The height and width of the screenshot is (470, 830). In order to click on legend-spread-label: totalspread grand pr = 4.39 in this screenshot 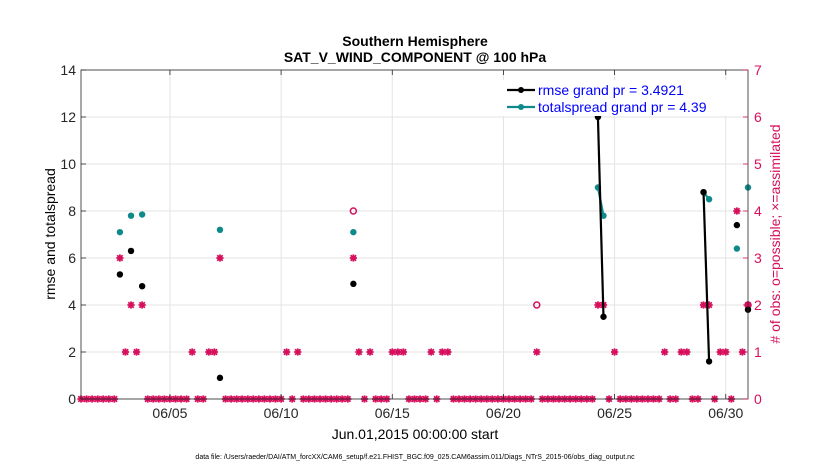, I will do `click(622, 107)`.